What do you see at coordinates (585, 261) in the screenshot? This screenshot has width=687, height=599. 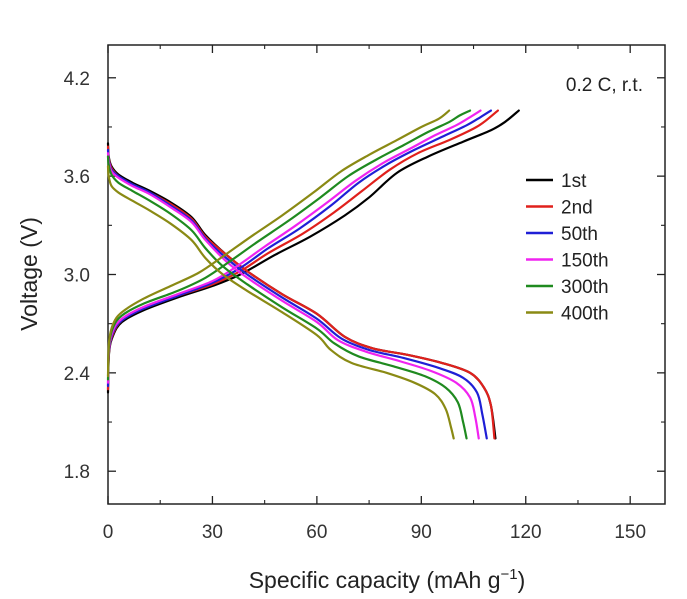 I see `legend-label-150th: 150th` at bounding box center [585, 261].